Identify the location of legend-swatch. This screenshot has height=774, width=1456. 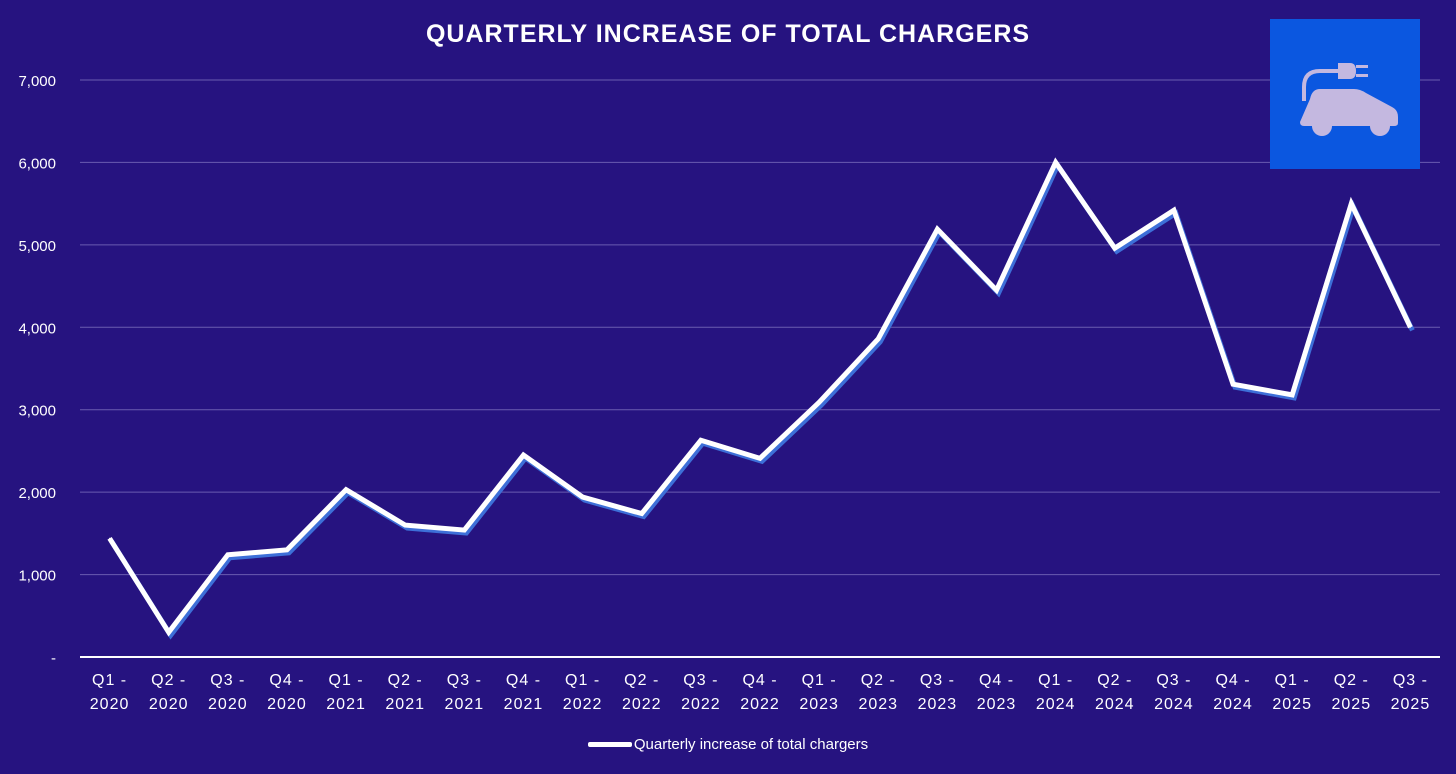
(609, 744).